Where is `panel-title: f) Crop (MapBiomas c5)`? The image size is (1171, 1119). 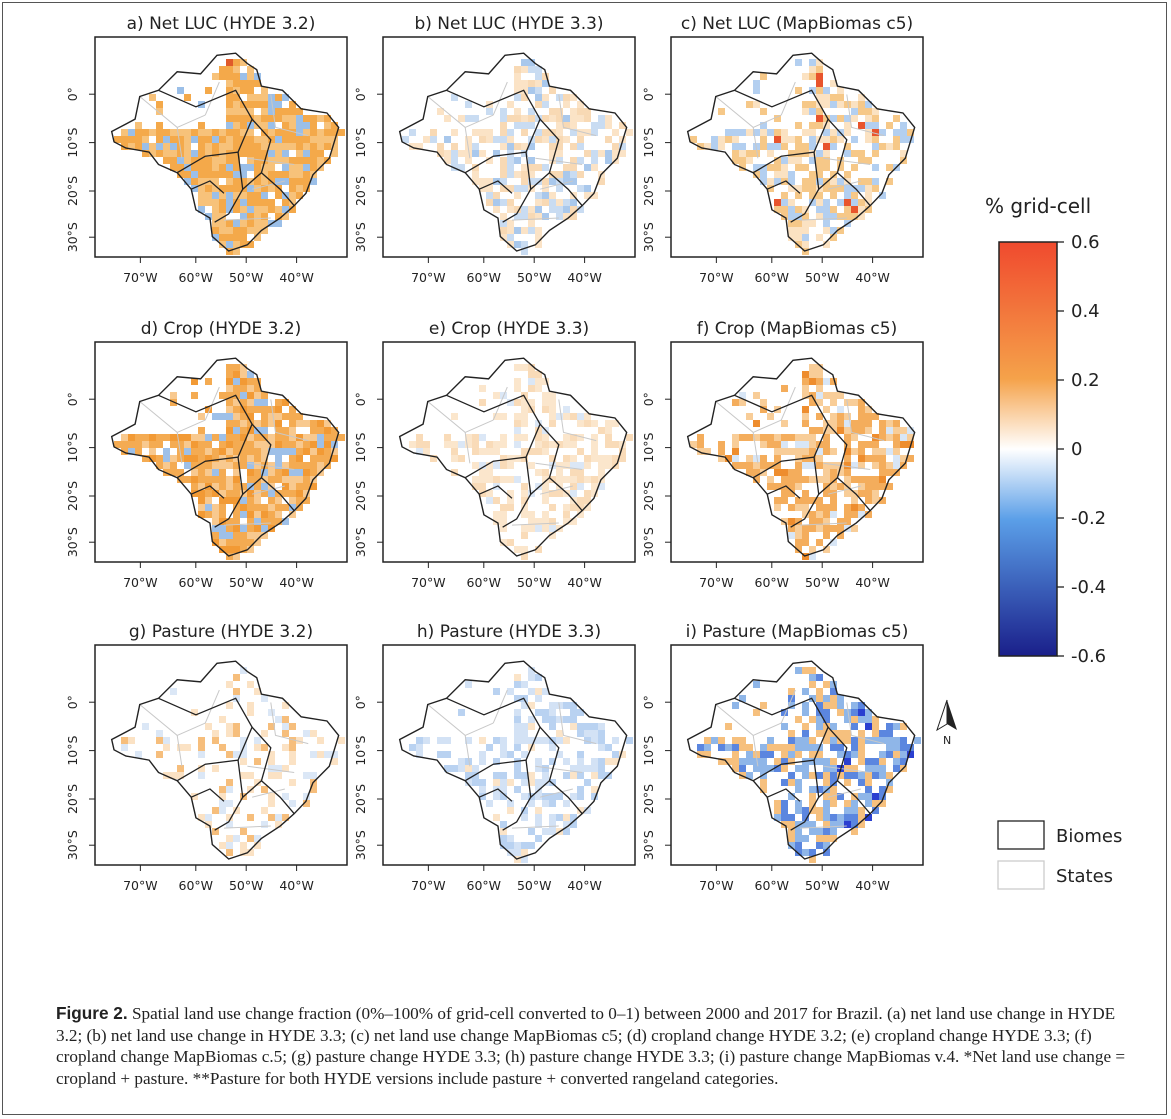
panel-title: f) Crop (MapBiomas c5) is located at coordinates (797, 329).